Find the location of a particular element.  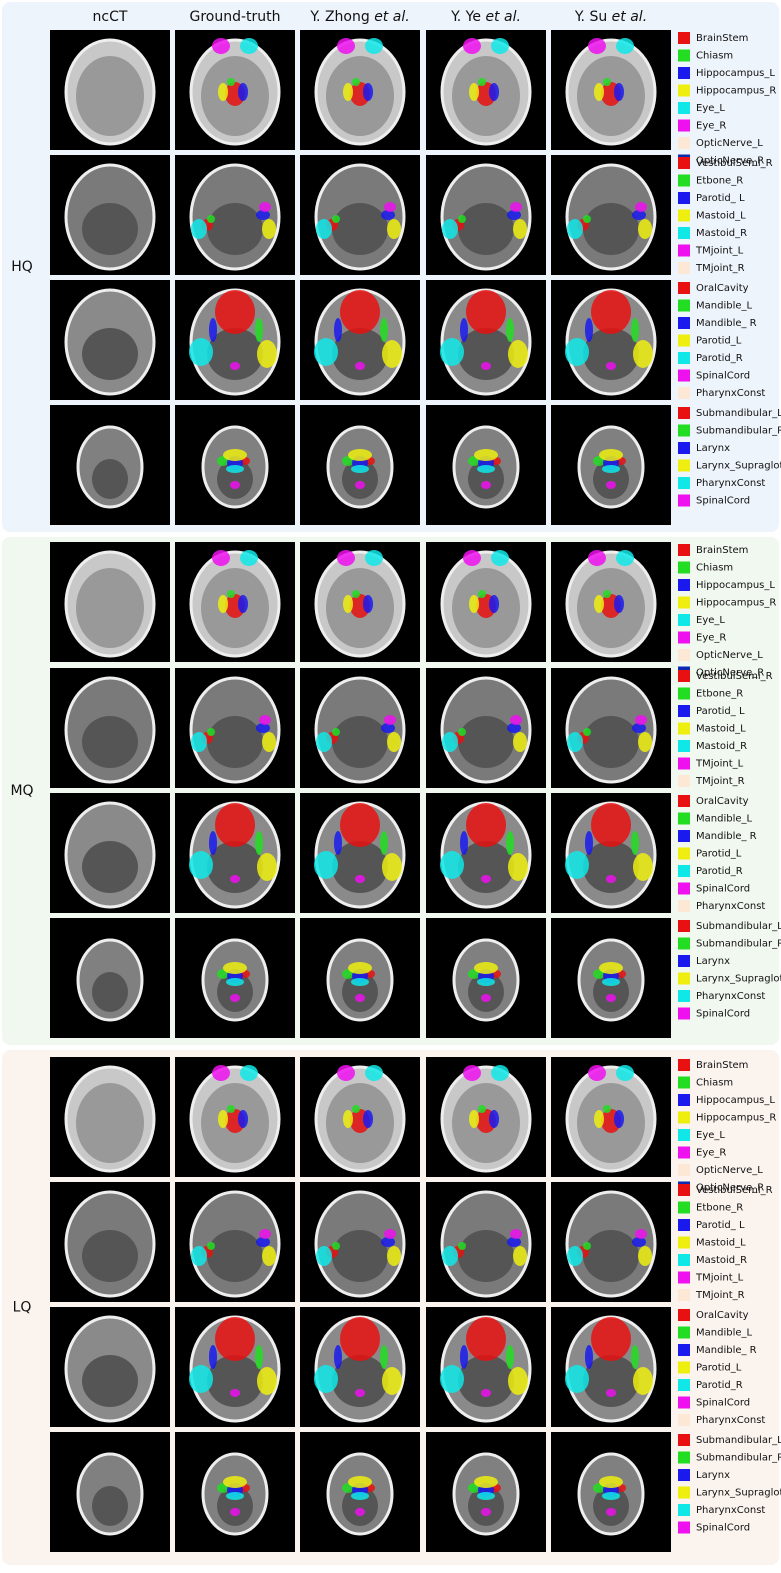

column-header: Ground-truth is located at coordinates (234, 17).